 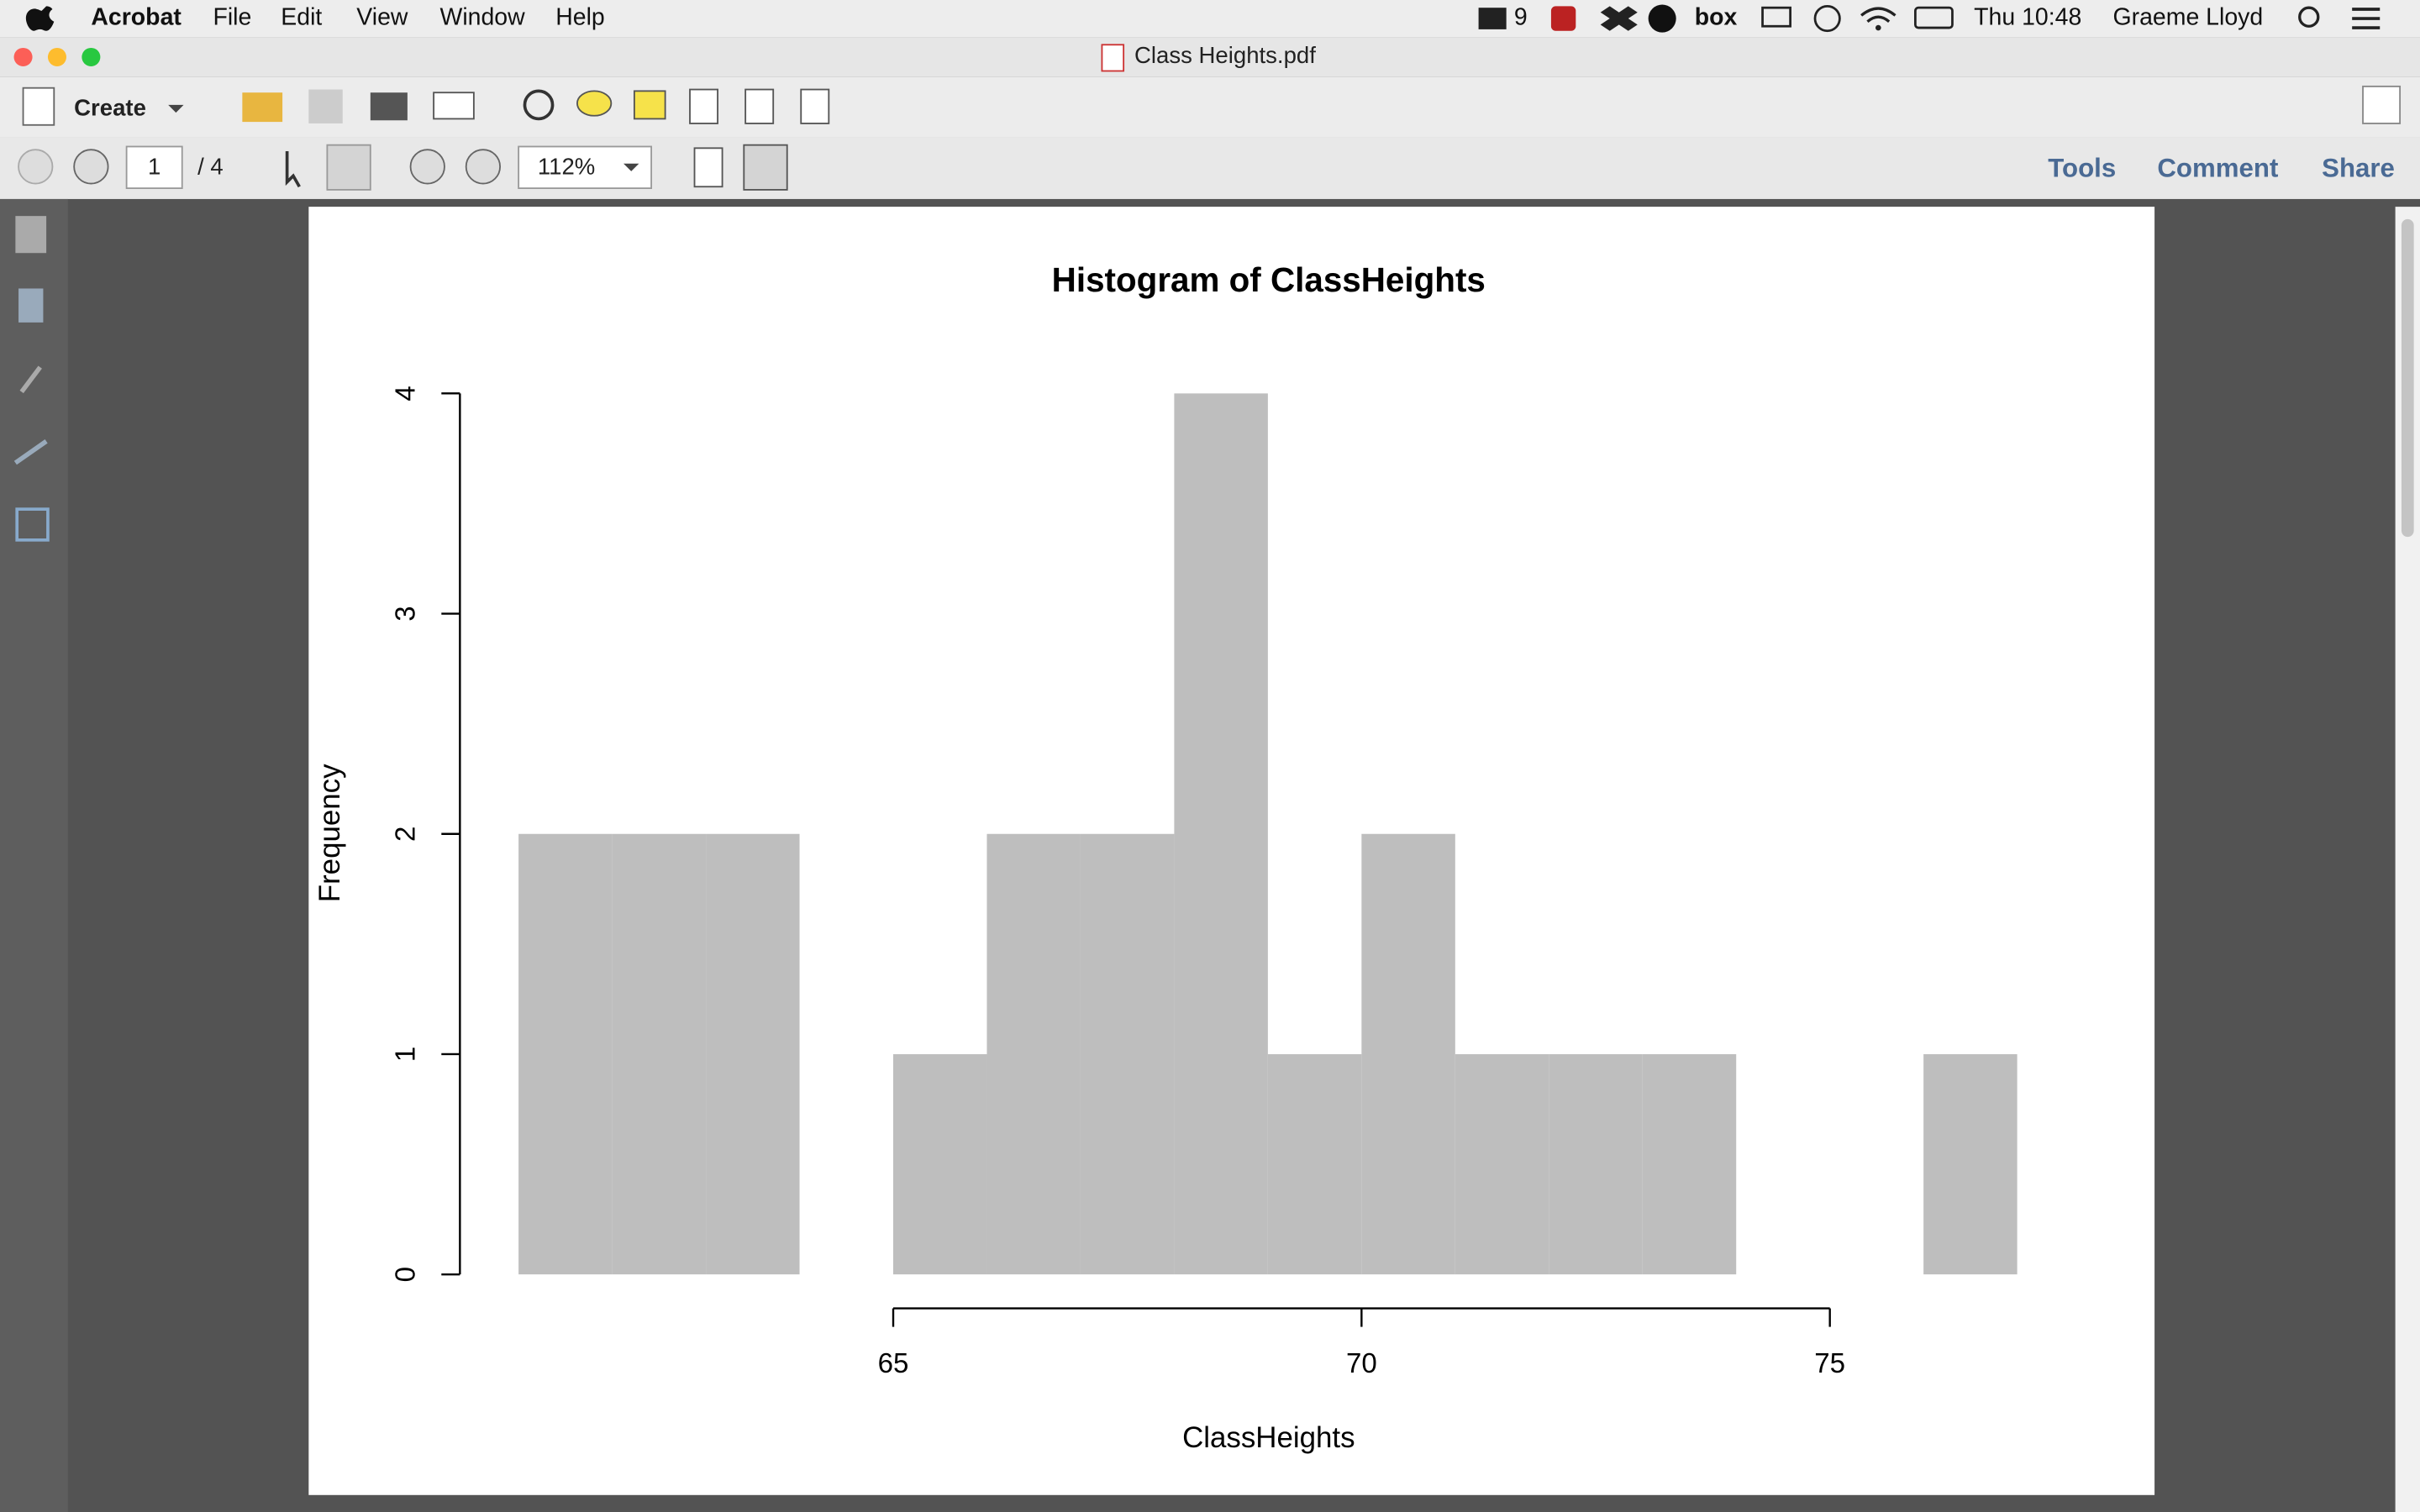 I want to click on box-icon: box, so click(x=1716, y=17).